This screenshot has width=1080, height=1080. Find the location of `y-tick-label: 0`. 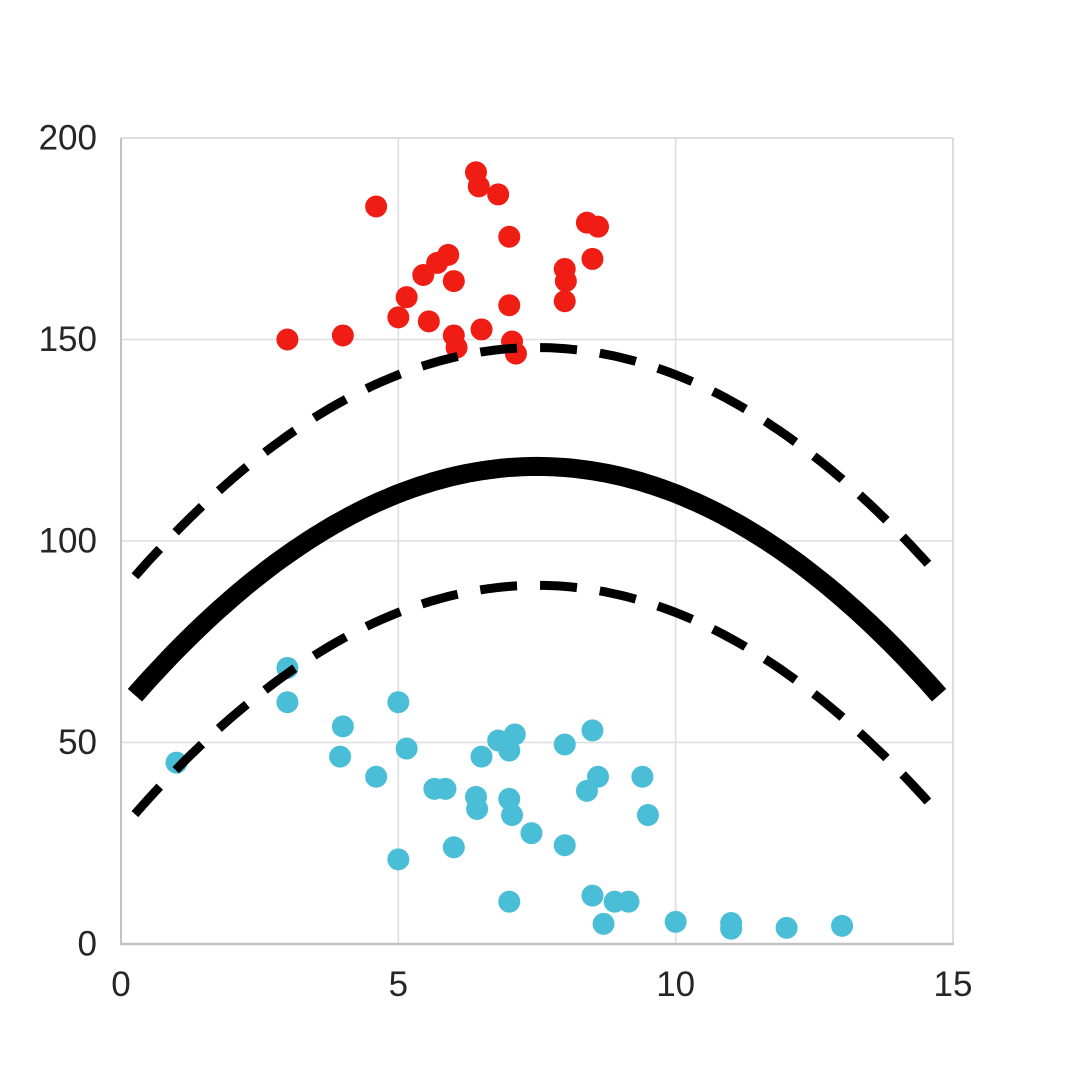

y-tick-label: 0 is located at coordinates (87, 944).